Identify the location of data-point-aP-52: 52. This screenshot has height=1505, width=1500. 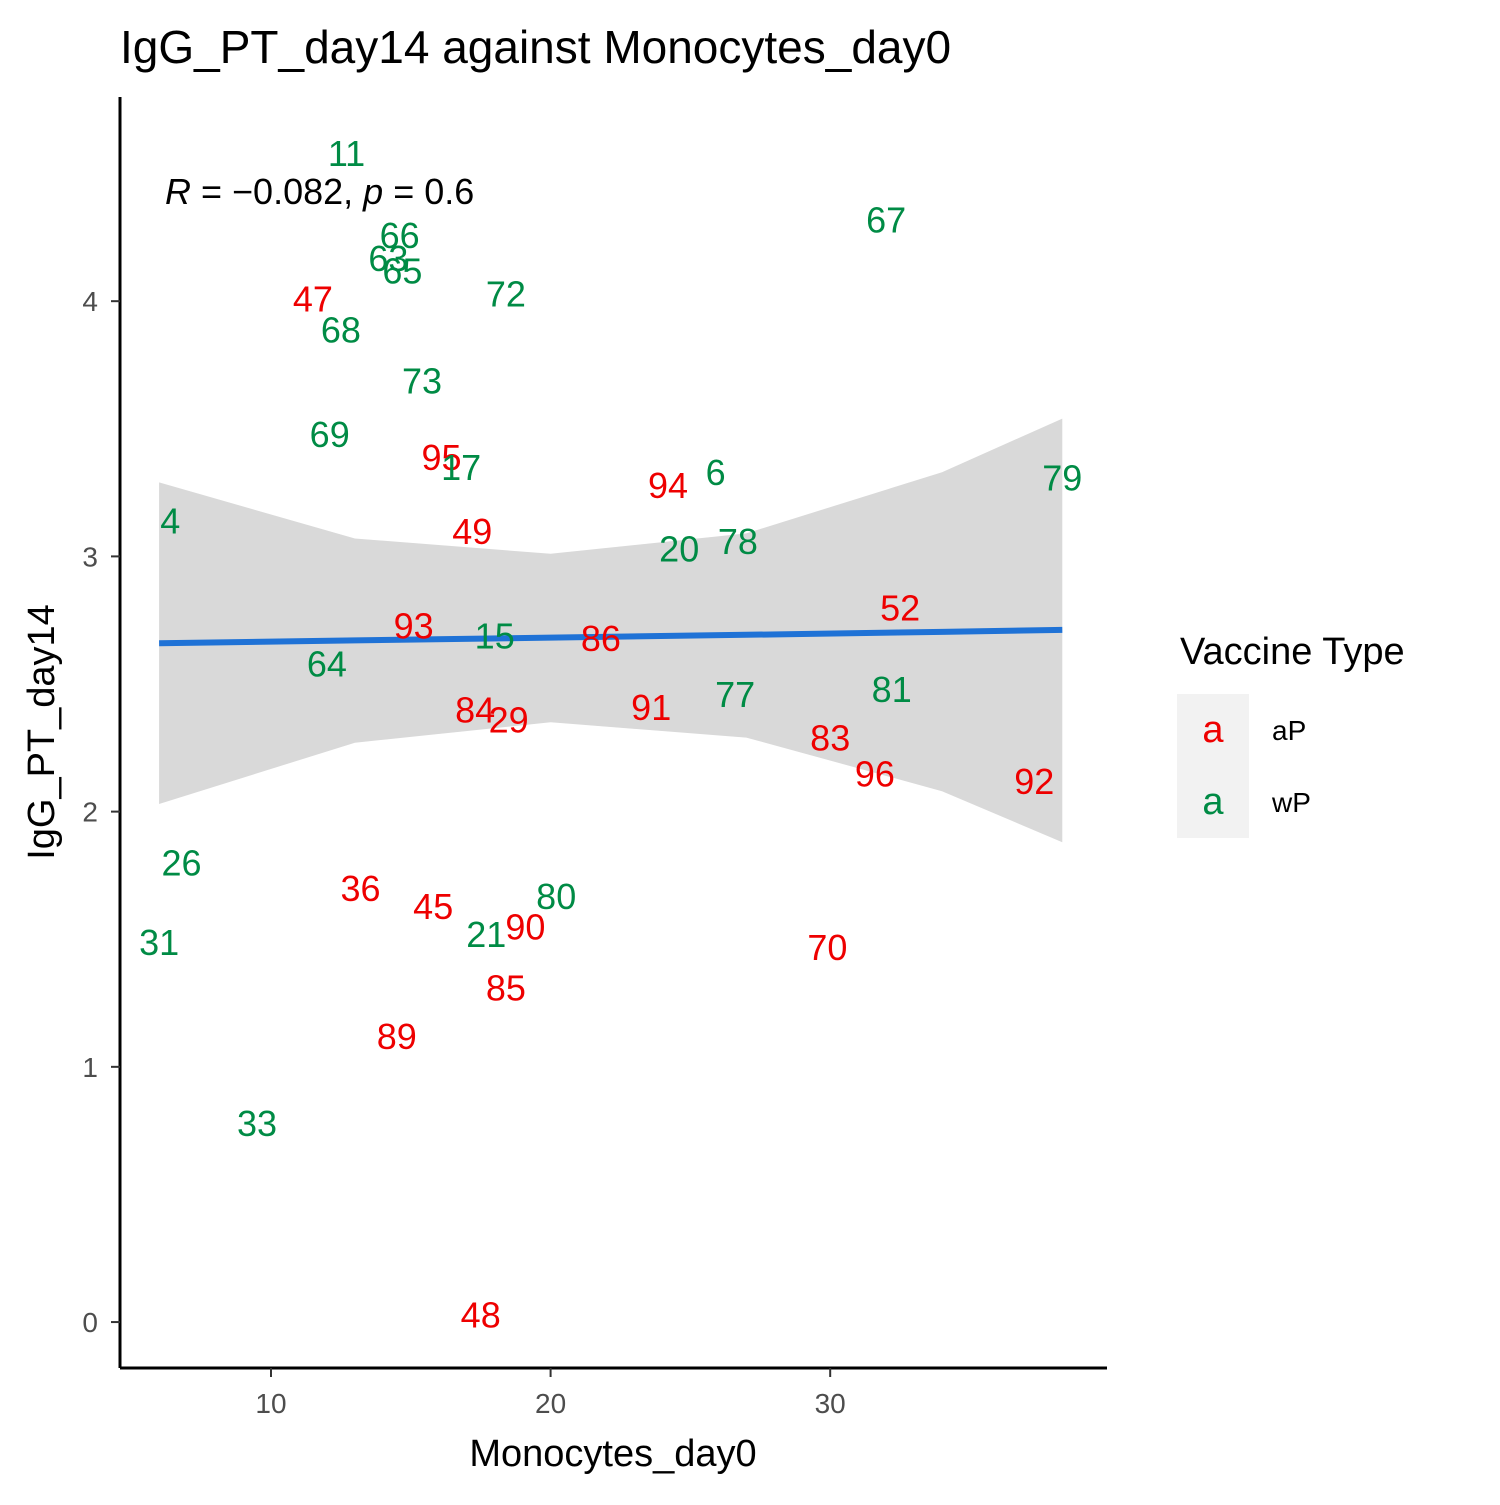
(900, 607).